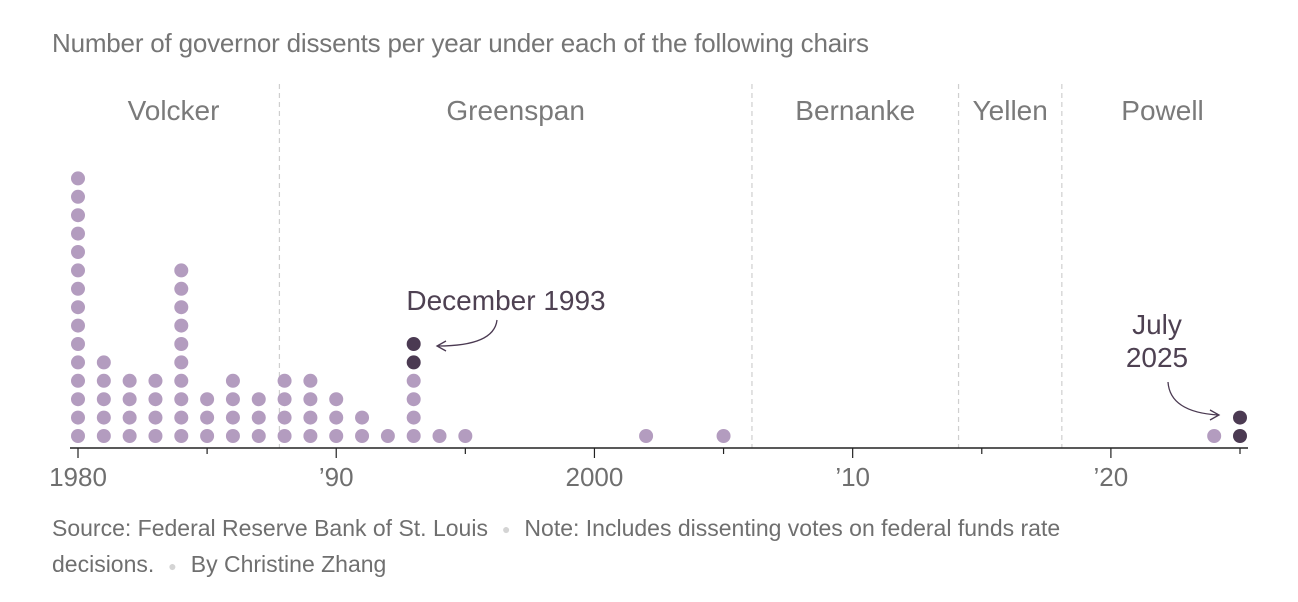 This screenshot has width=1298, height=602. What do you see at coordinates (595, 477) in the screenshot?
I see `x-tick-label: 2000` at bounding box center [595, 477].